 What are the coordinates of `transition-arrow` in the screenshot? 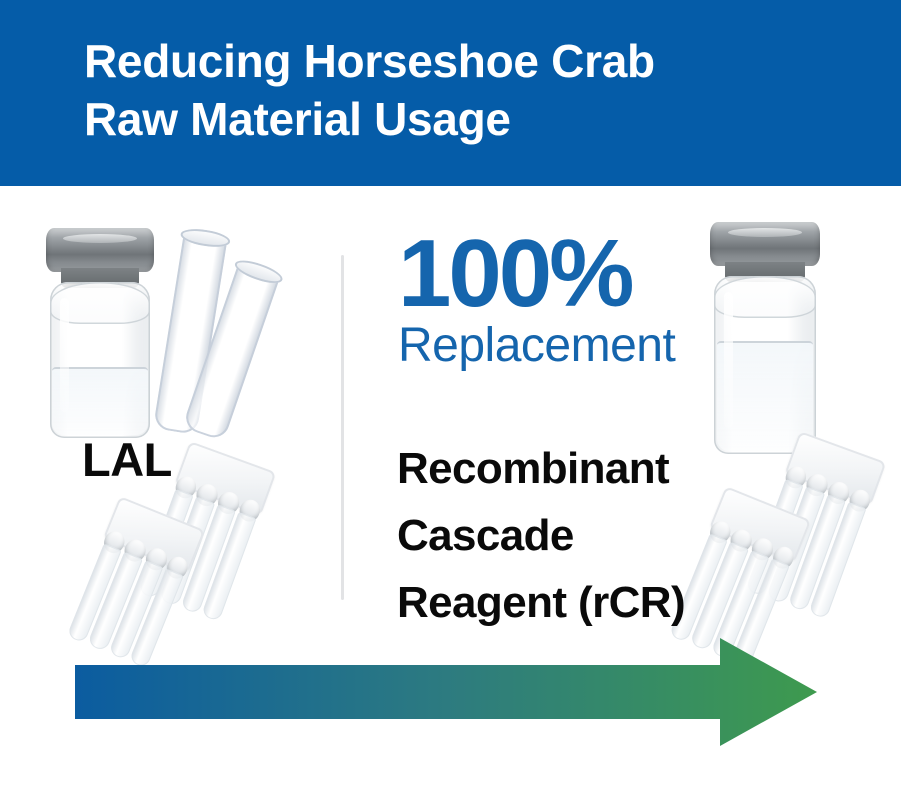 It's located at (450, 698).